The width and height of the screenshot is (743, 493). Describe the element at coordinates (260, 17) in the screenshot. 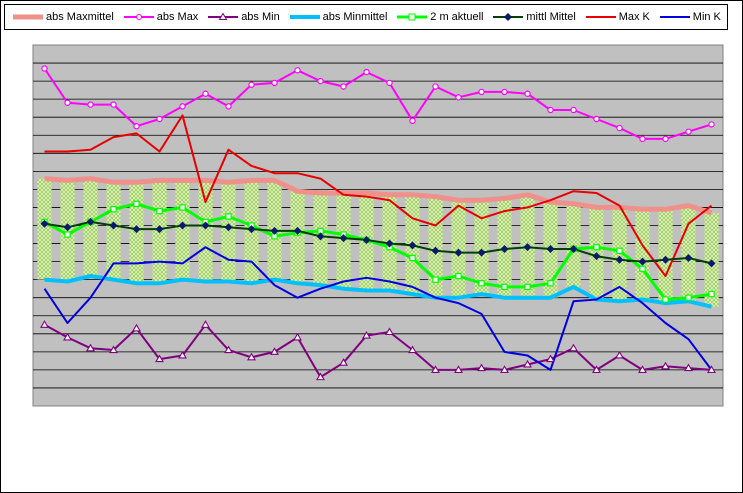

I see `legend-label: abs Min` at that location.